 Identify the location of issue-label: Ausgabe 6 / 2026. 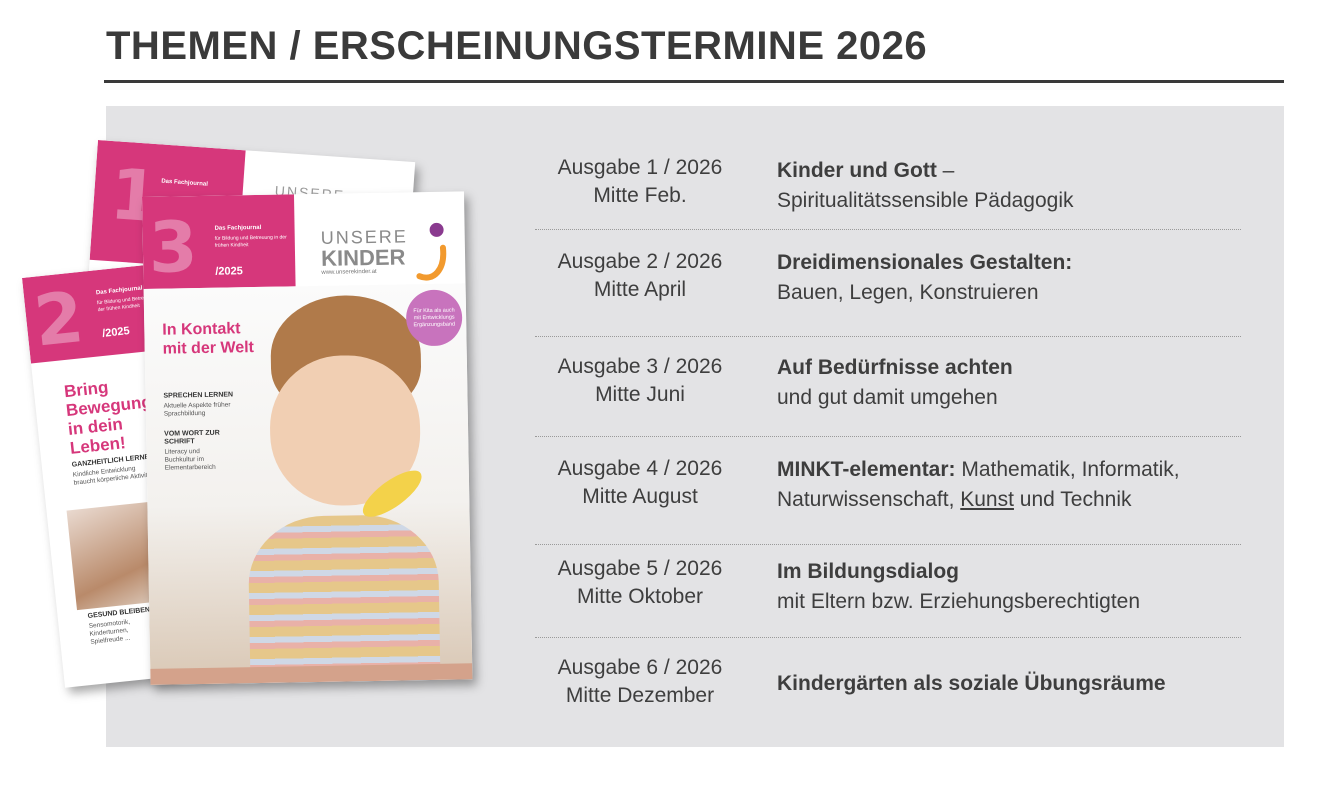
(640, 667).